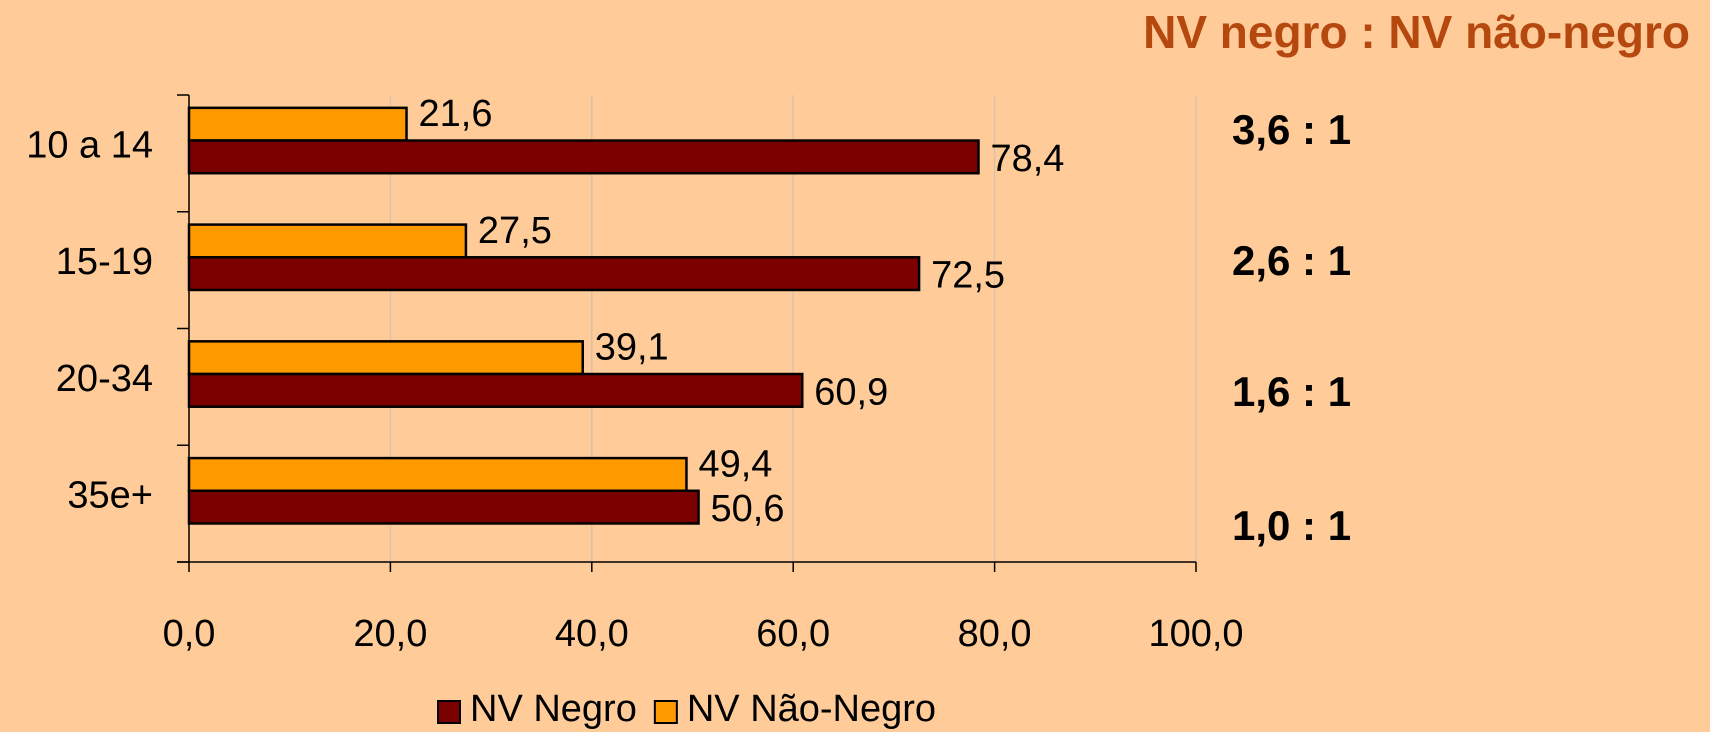 The height and width of the screenshot is (732, 1710). What do you see at coordinates (515, 231) in the screenshot?
I see `data-label: 27,5` at bounding box center [515, 231].